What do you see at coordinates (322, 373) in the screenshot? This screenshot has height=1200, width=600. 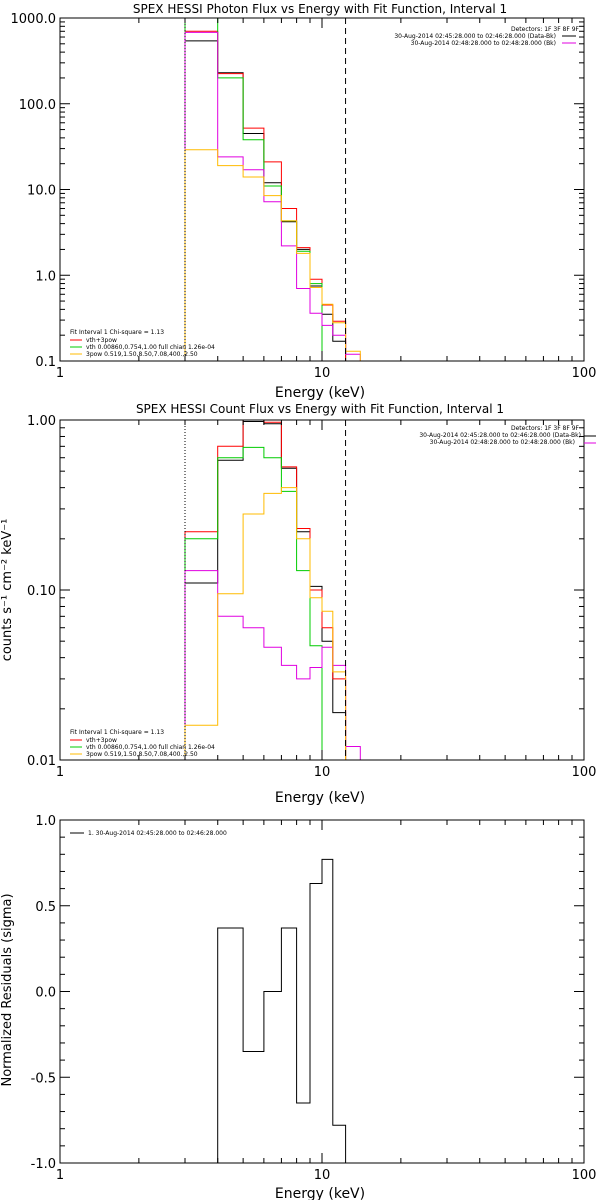 I see `photon-flux-x-tick-label: 10` at bounding box center [322, 373].